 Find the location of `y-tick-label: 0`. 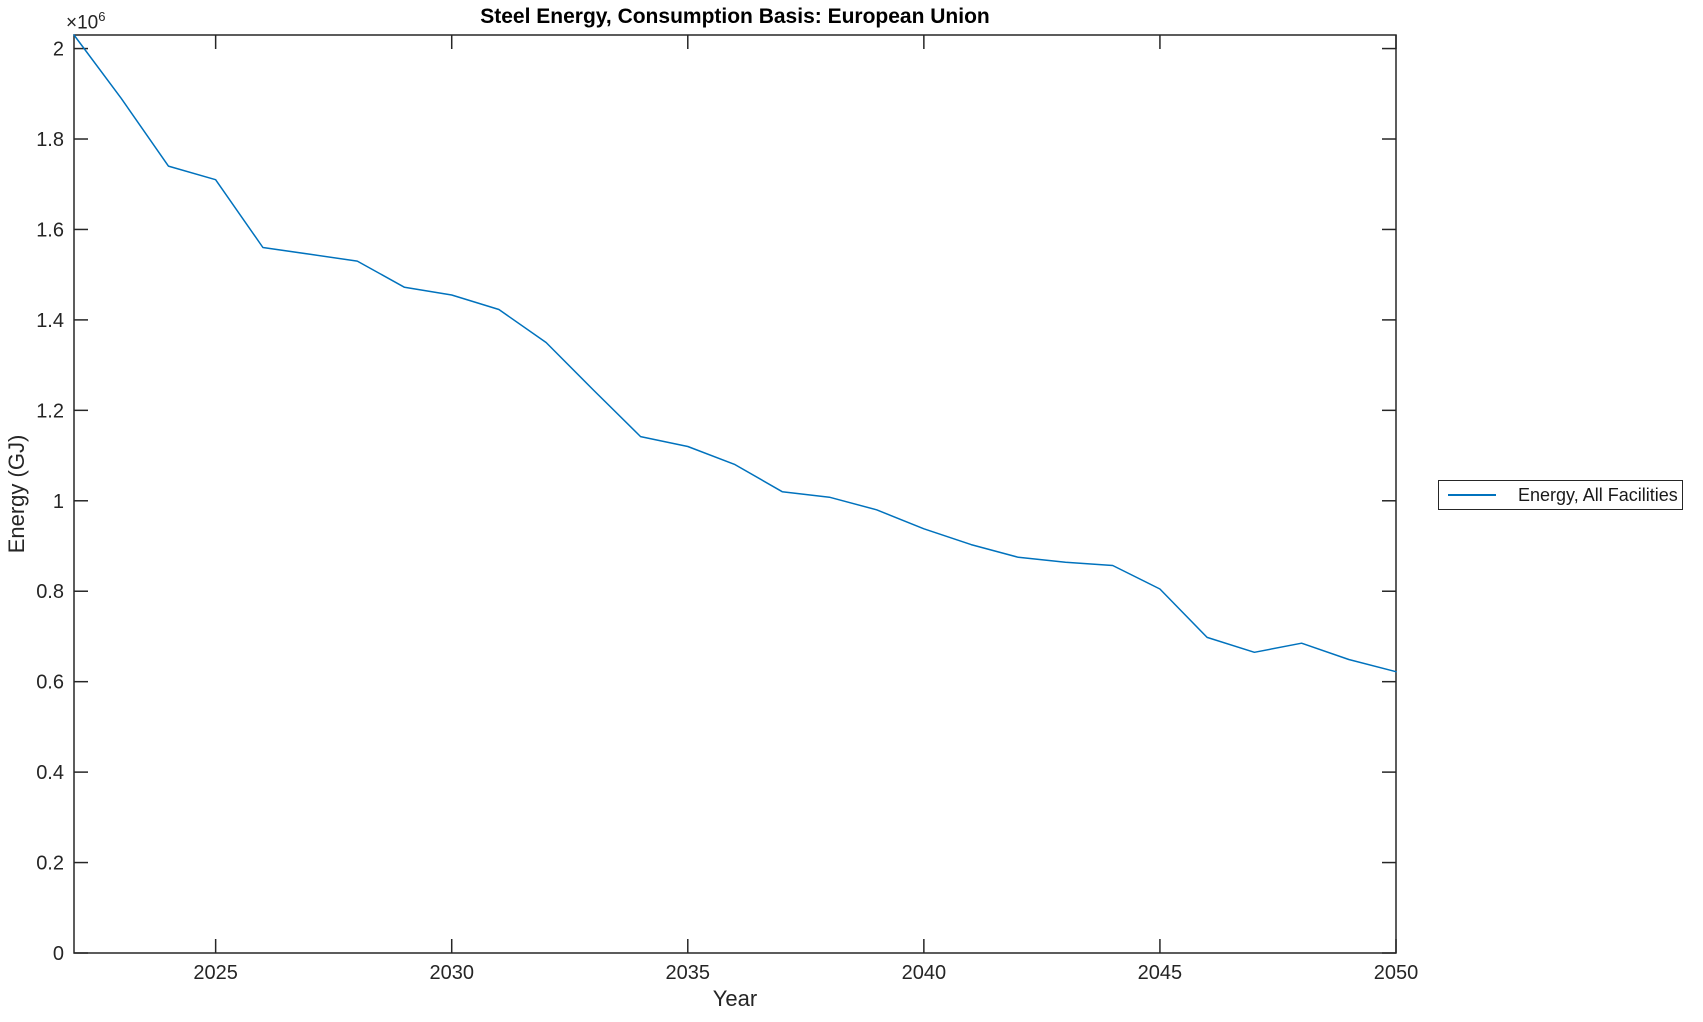

y-tick-label: 0 is located at coordinates (58, 954).